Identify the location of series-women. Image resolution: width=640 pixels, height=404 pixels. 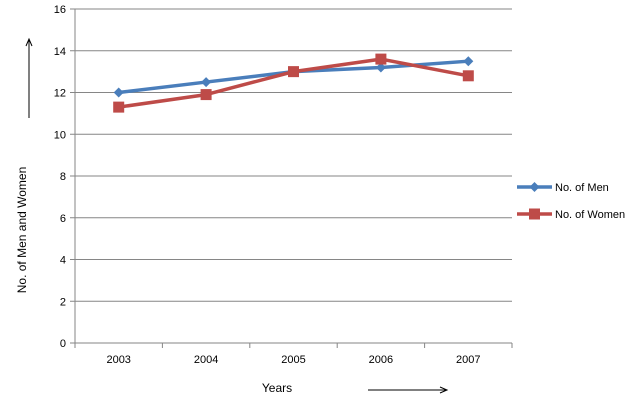
(293, 83).